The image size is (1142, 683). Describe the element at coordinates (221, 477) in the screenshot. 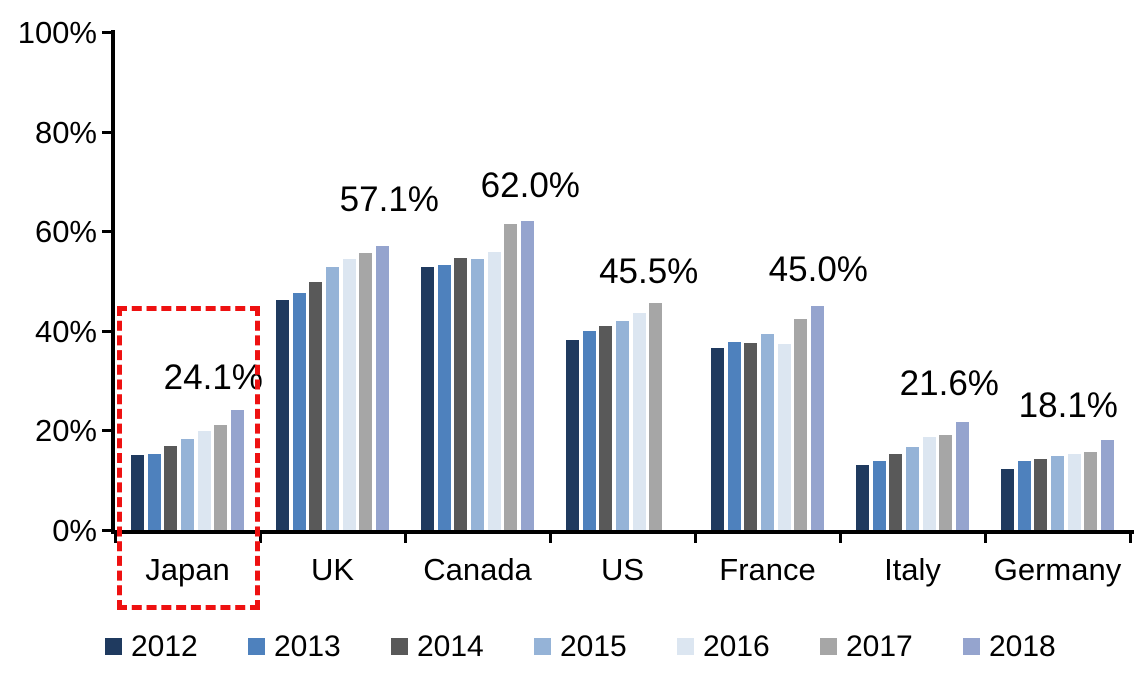

I see `bar-japan-2017` at that location.